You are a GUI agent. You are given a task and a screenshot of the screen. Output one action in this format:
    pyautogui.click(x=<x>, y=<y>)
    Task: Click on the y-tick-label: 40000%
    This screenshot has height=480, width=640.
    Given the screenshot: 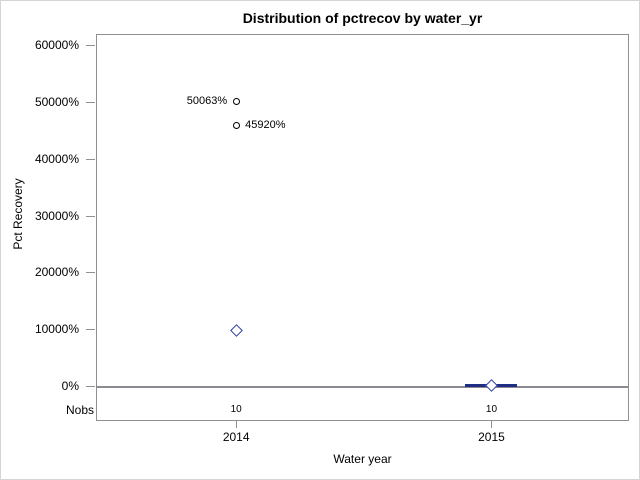 What is the action you would take?
    pyautogui.click(x=56, y=158)
    